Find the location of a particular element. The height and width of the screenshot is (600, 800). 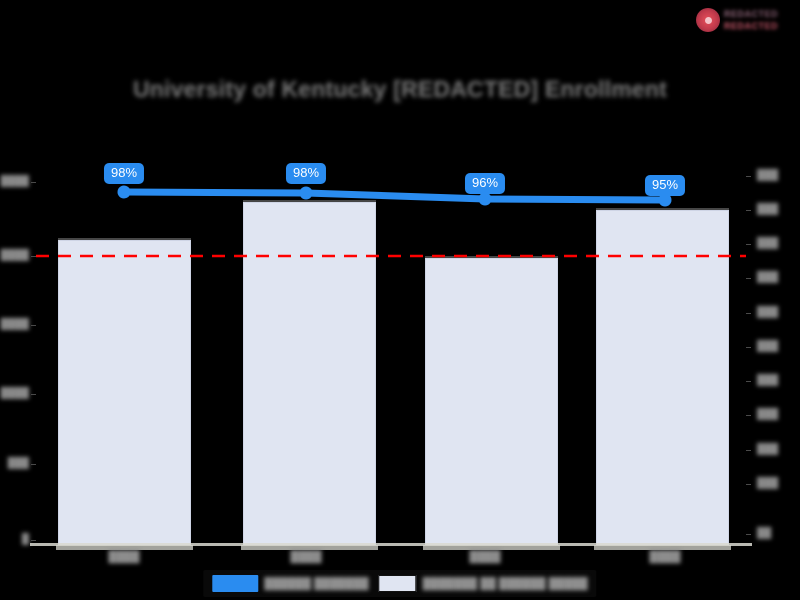

logo-line-1: REDACTED is located at coordinates (751, 14).